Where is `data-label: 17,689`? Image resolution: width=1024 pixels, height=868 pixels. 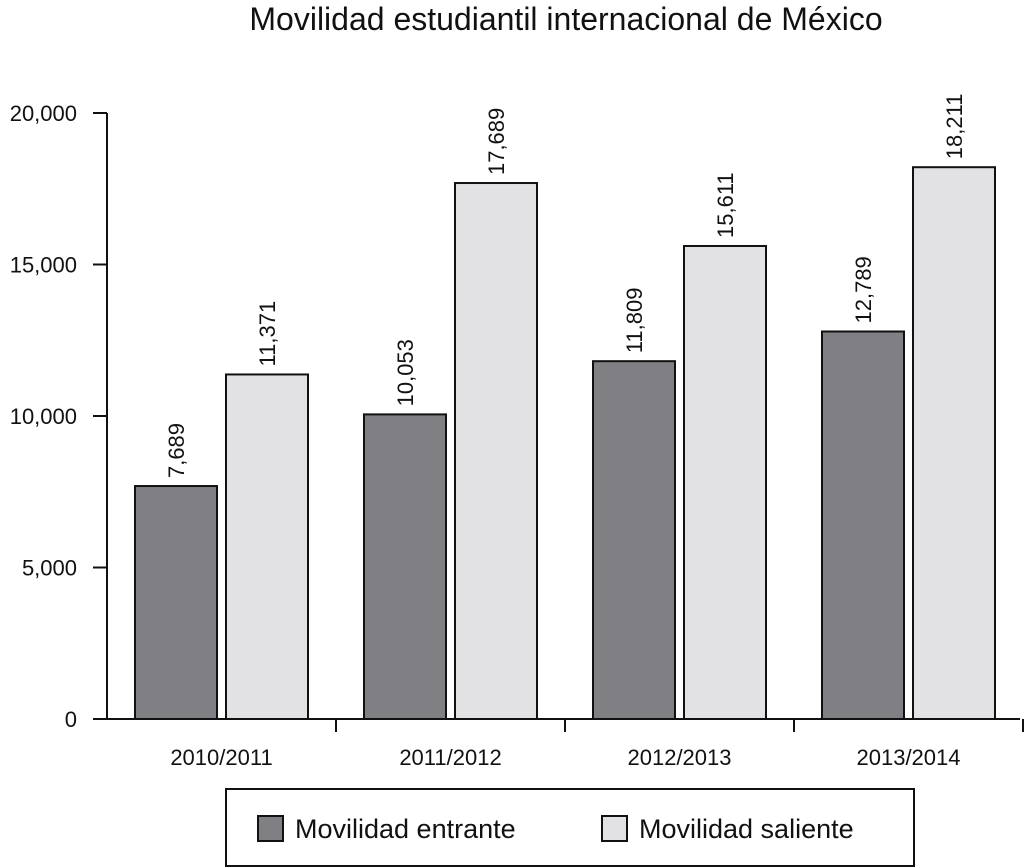
data-label: 17,689 is located at coordinates (496, 141).